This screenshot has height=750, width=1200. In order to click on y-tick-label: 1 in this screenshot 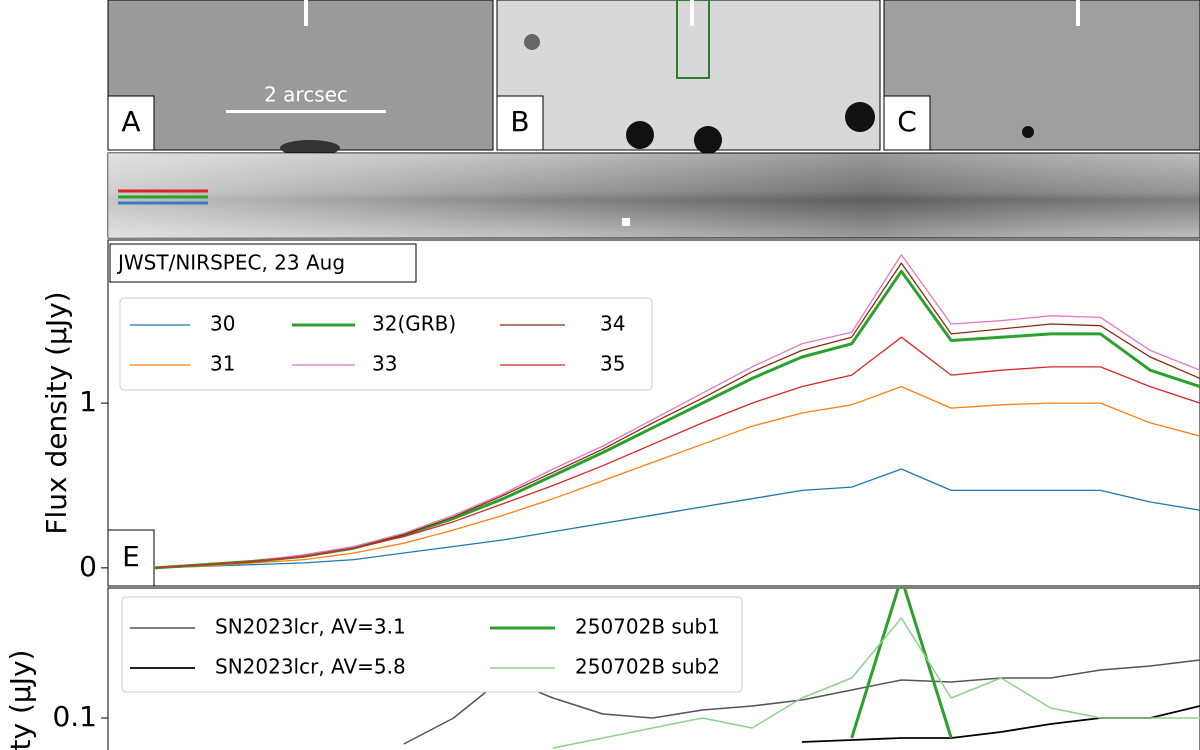, I will do `click(88, 401)`.